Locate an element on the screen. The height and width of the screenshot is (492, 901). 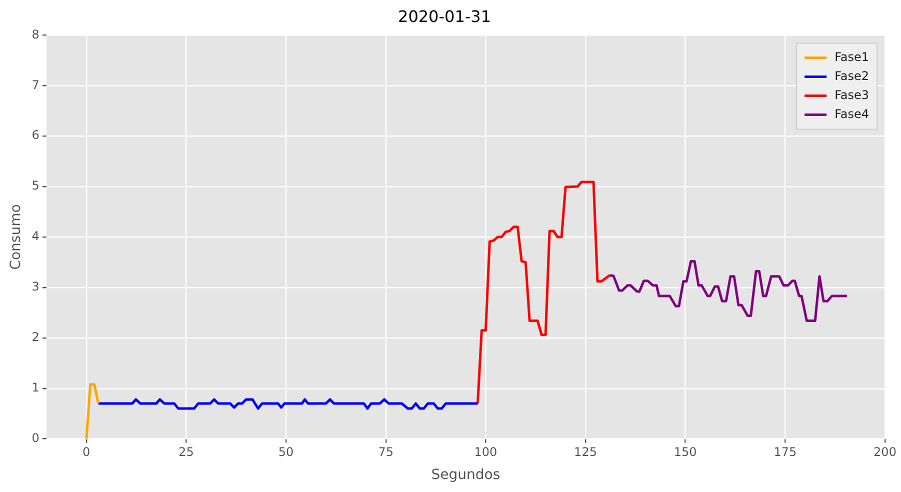
y-tick-label: 7 is located at coordinates (36, 85).